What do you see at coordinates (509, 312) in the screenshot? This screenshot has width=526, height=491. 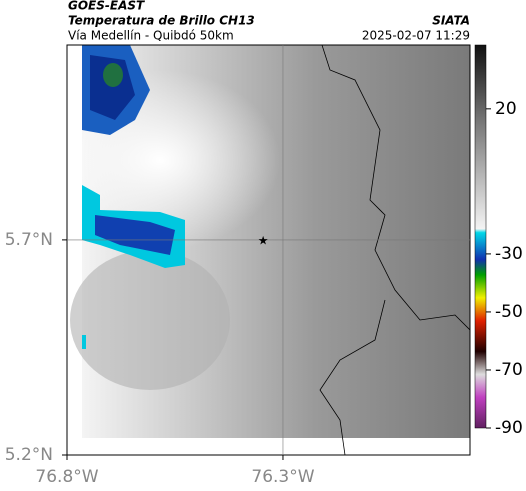 I see `colorbar-tick-label: -50` at bounding box center [509, 312].